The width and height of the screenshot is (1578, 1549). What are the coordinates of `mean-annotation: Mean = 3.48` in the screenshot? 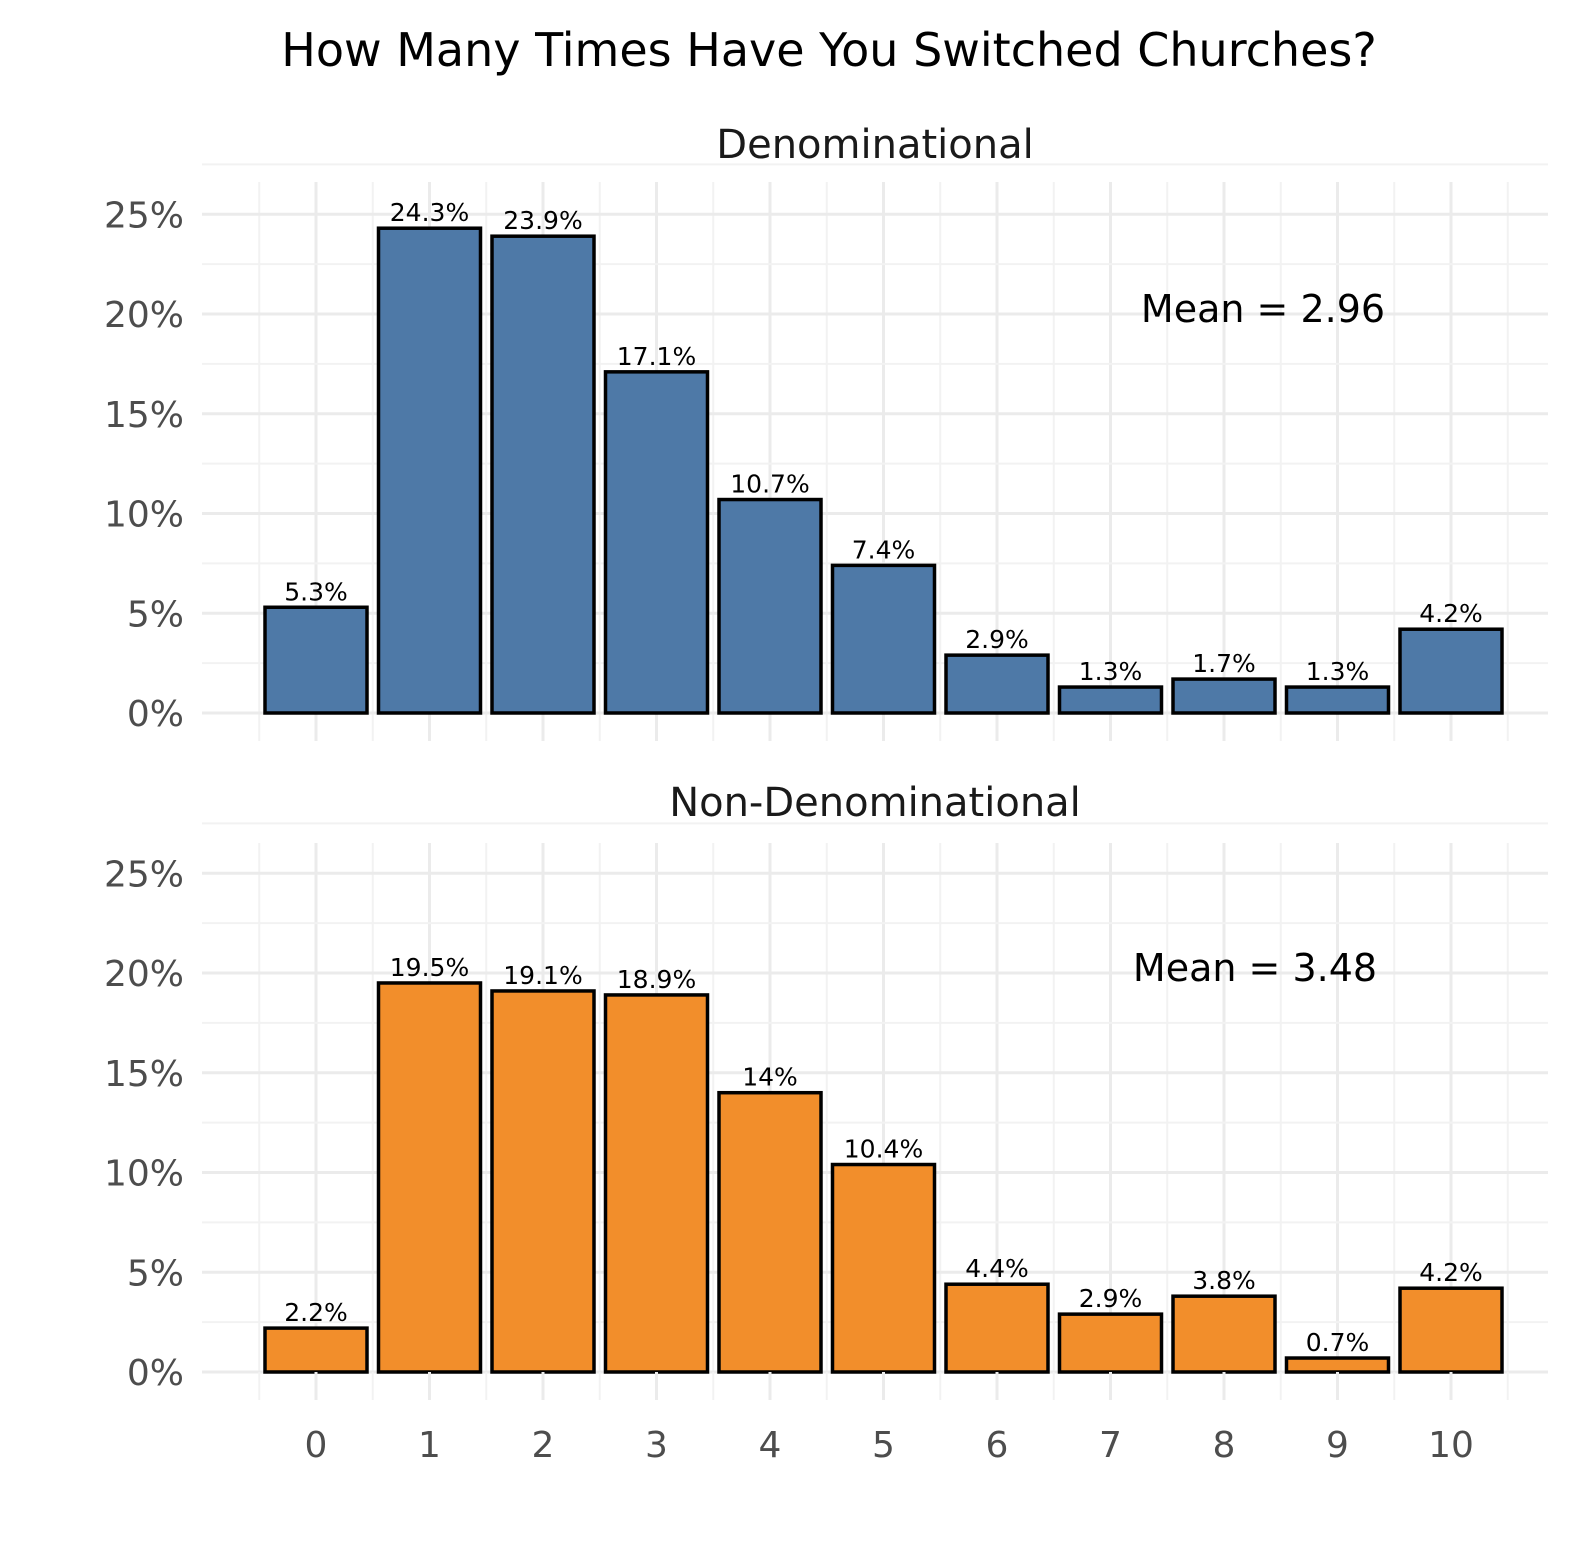 It's located at (1255, 968).